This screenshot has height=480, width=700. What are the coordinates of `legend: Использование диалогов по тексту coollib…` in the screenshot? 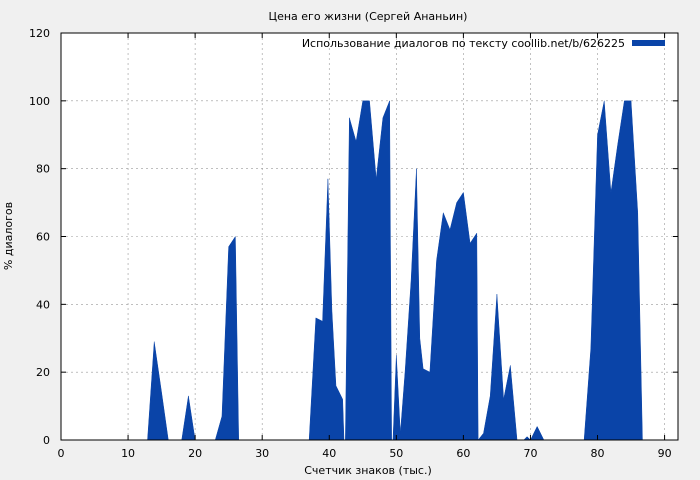 It's located at (483, 43).